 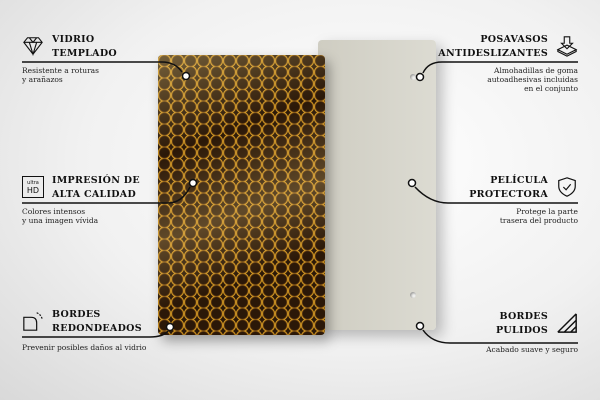 I want to click on feature-desc: autoadhesivas incluidas, so click(x=532, y=79).